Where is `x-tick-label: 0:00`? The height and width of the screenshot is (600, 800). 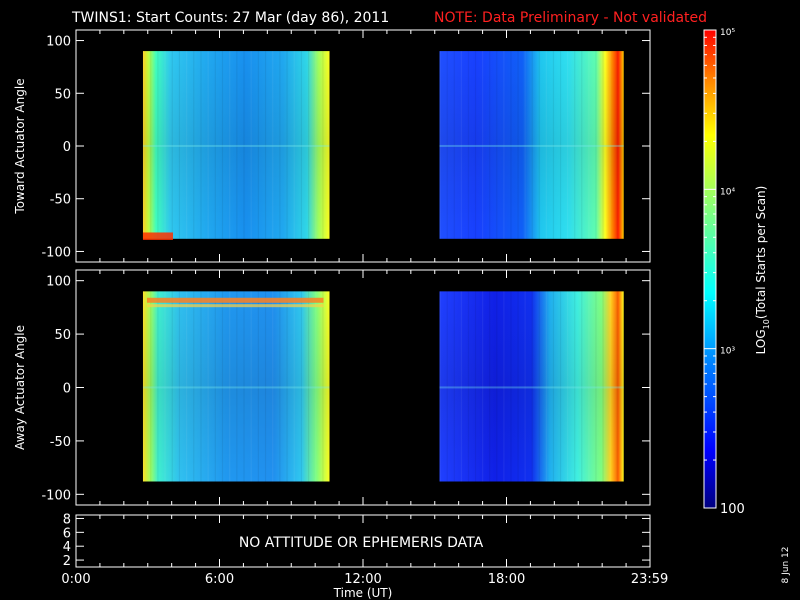
x-tick-label: 0:00 is located at coordinates (75, 579).